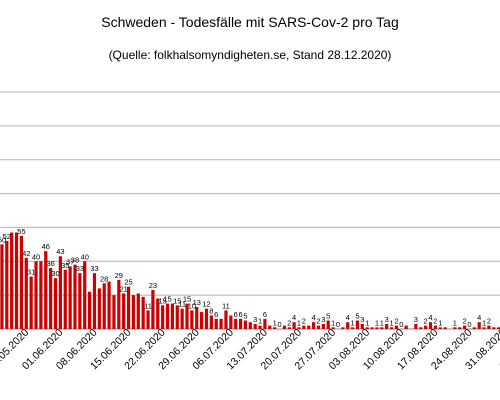  Describe the element at coordinates (36, 256) in the screenshot. I see `data-label: 40` at that location.